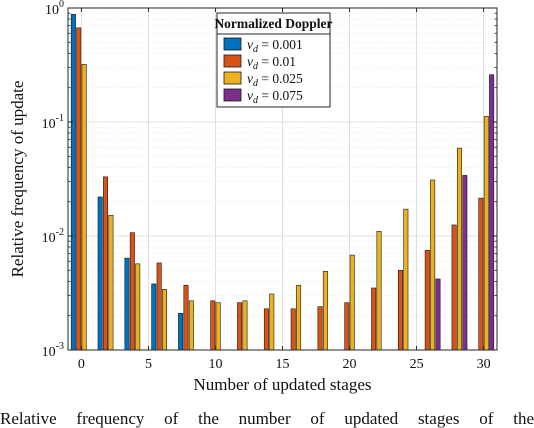  I want to click on legend-entry-label: νd = 0.01, so click(271, 63).